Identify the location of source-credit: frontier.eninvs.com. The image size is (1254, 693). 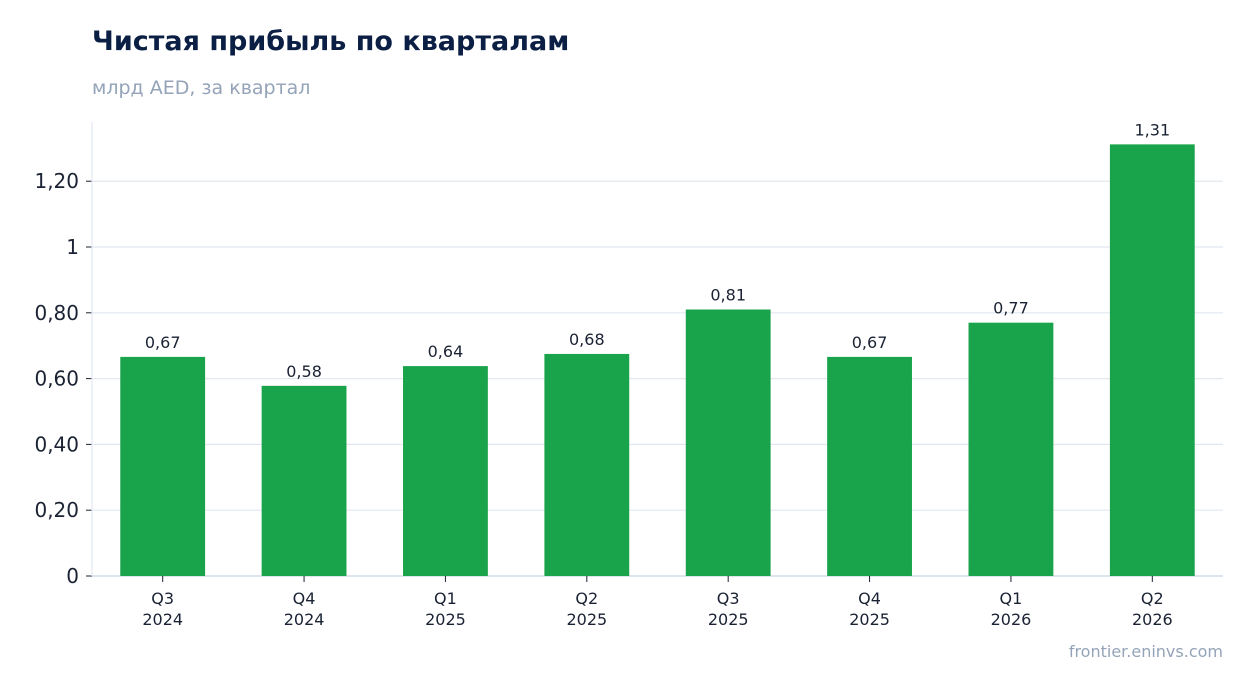
(1145, 651).